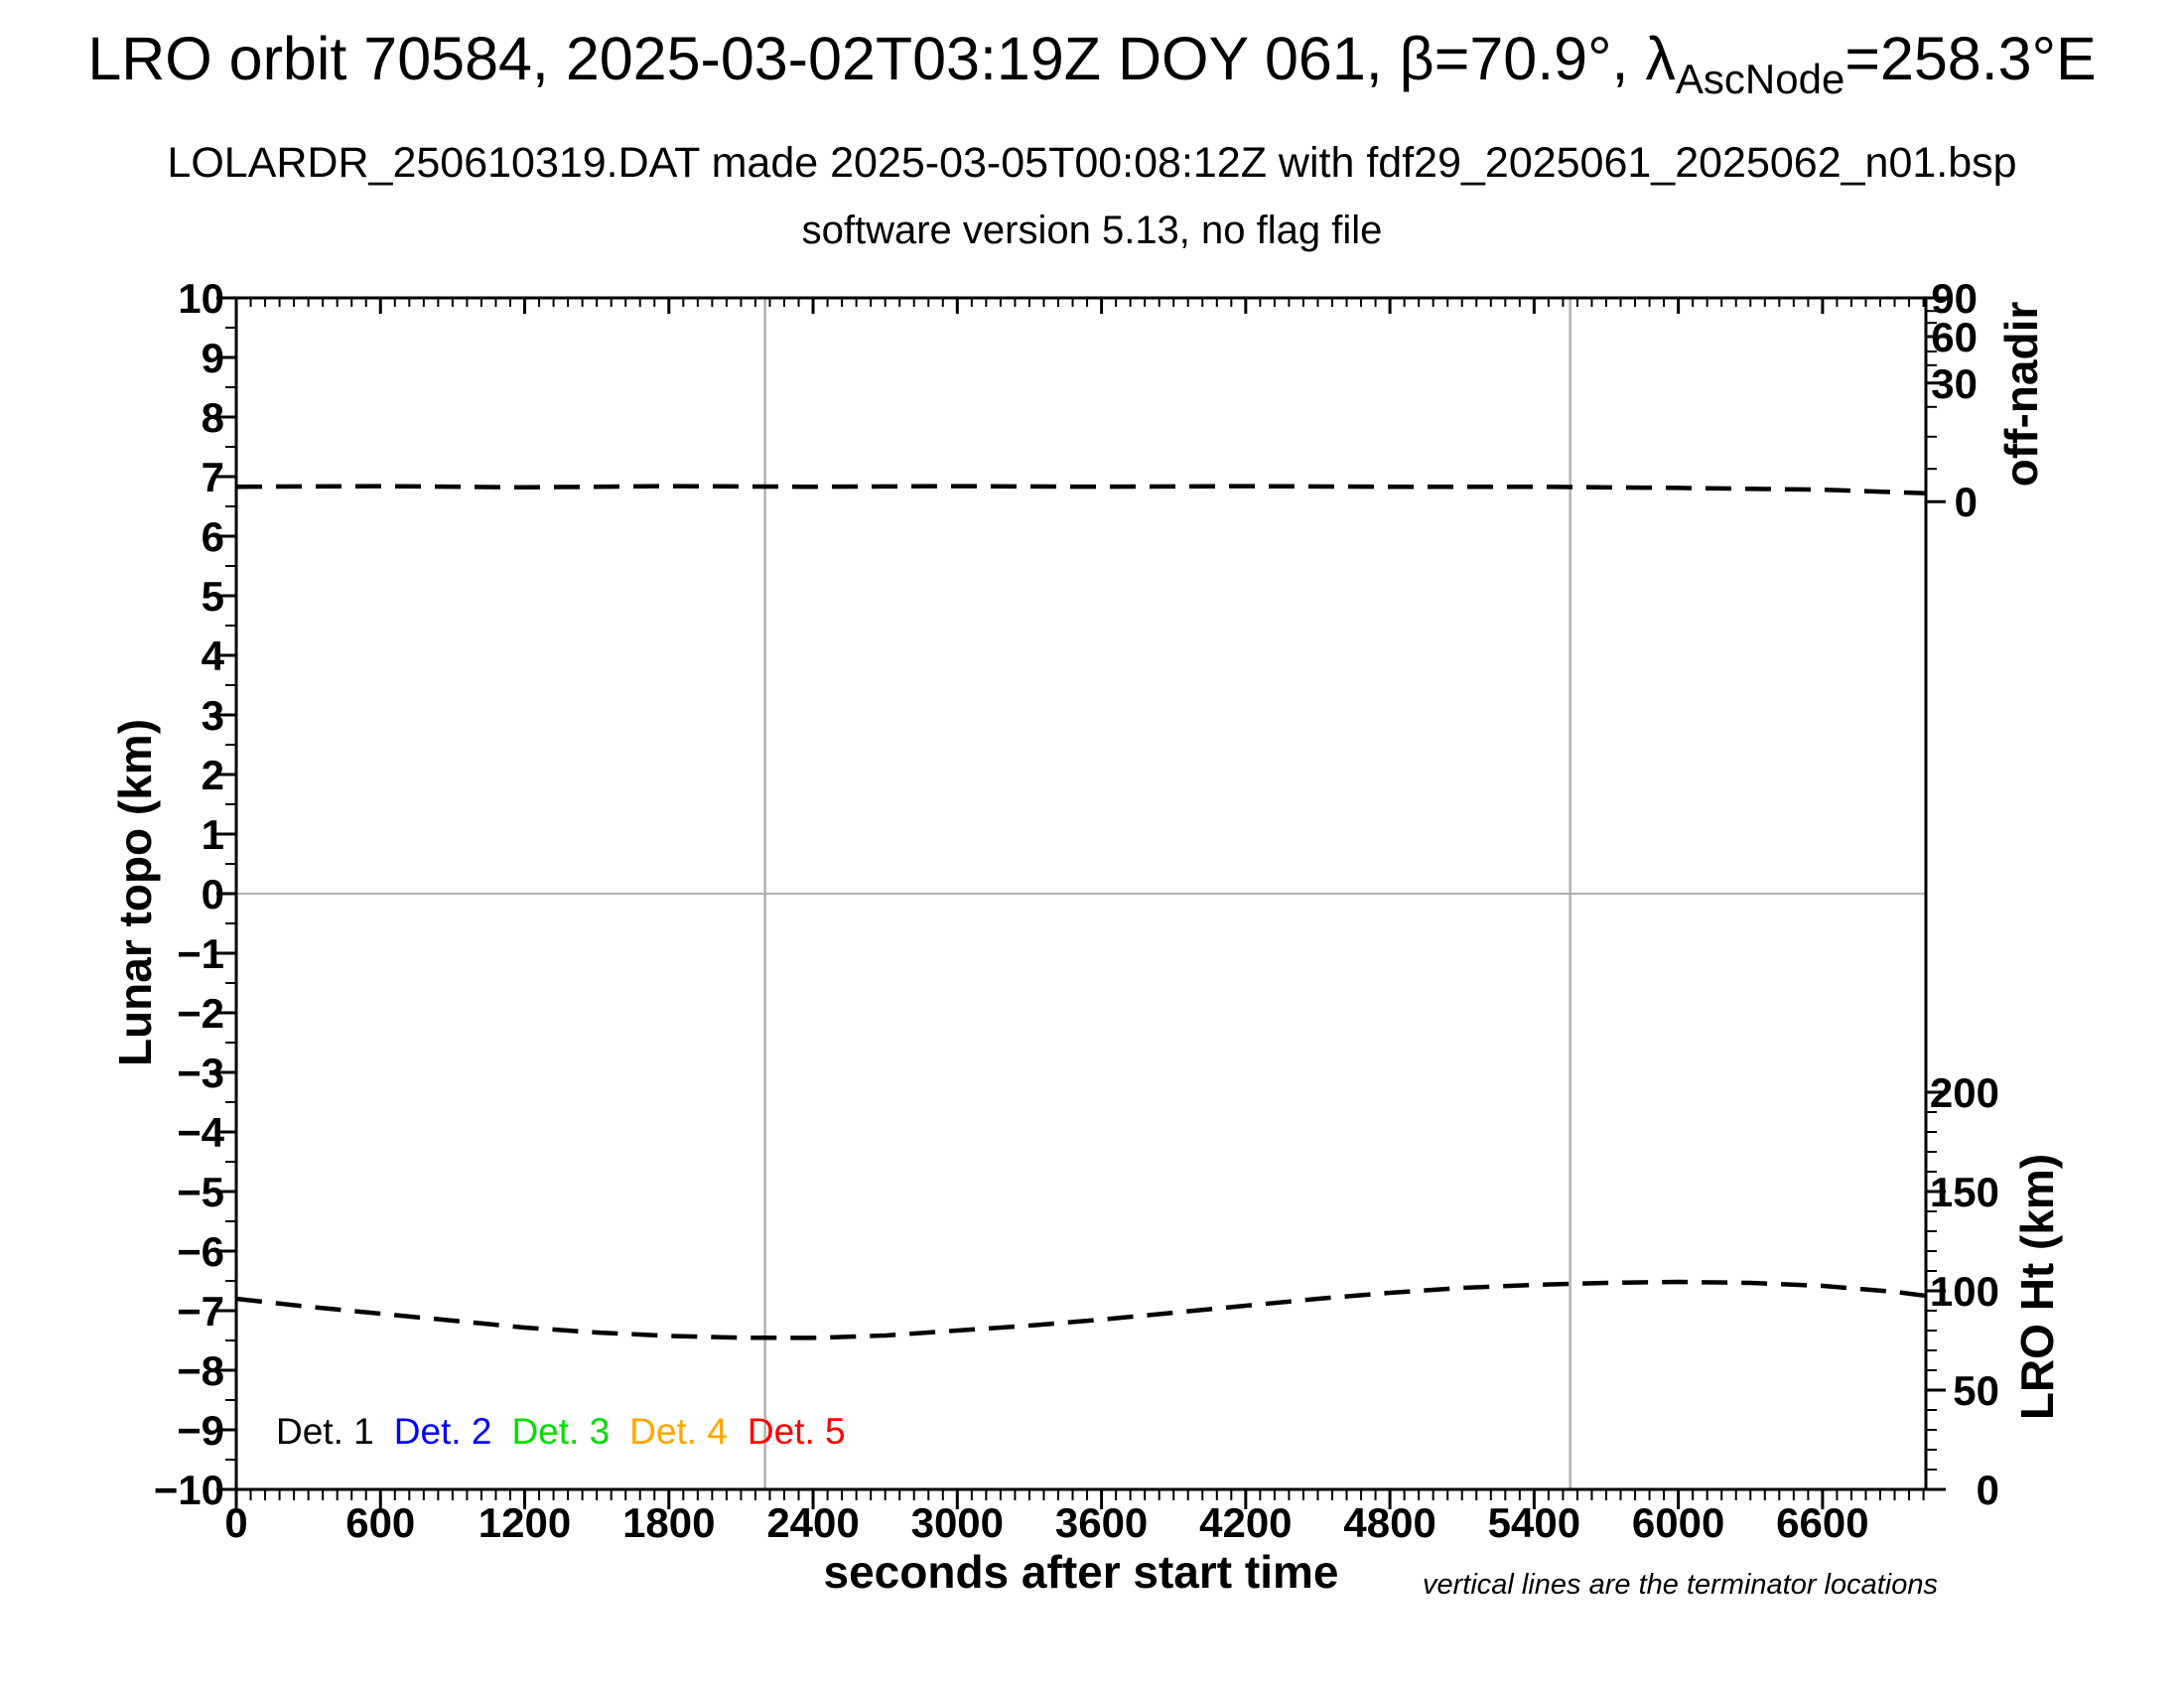 Image resolution: width=2184 pixels, height=1688 pixels. What do you see at coordinates (213, 775) in the screenshot?
I see `y-left-tick-label: 2` at bounding box center [213, 775].